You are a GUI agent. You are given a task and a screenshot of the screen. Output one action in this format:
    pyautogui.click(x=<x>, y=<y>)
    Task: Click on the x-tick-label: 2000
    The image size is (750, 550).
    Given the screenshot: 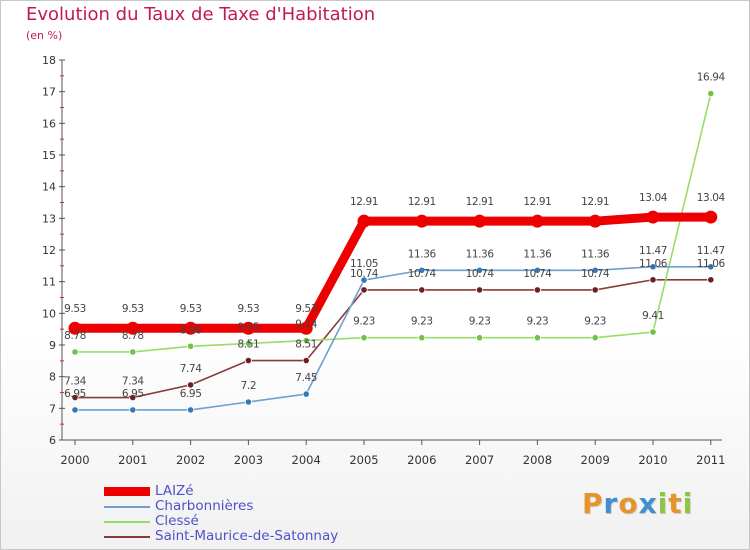 What is the action you would take?
    pyautogui.click(x=74, y=460)
    